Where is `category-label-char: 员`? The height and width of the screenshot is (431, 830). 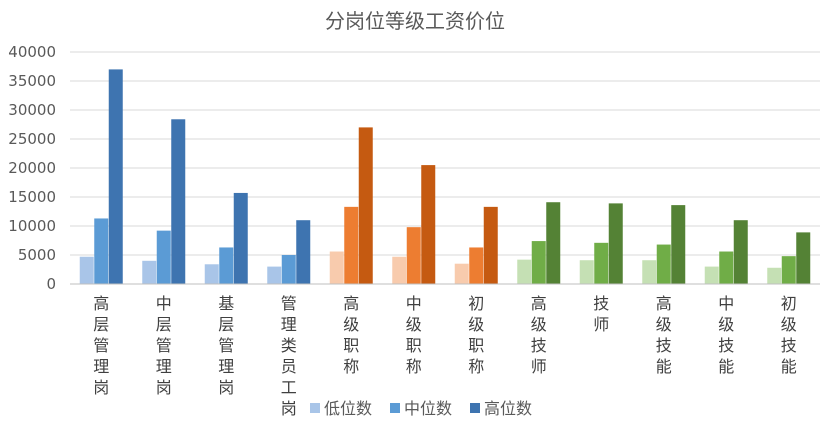
category-label-char: 员 is located at coordinates (289, 366).